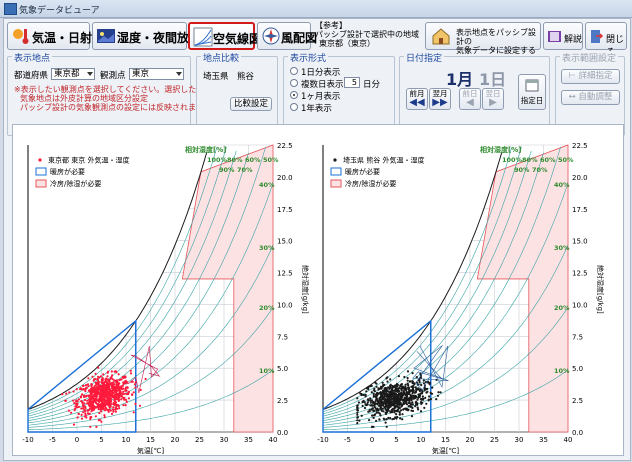 This screenshot has height=462, width=632. What do you see at coordinates (589, 57) in the screenshot?
I see `group-title: 表示範囲設定` at bounding box center [589, 57].